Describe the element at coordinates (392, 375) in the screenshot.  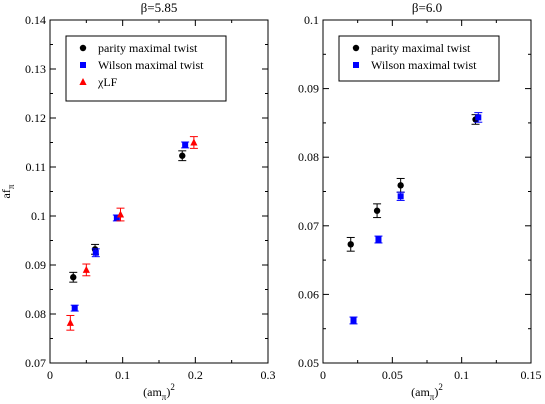
I see `x-tick-label: 0.05` at that location.